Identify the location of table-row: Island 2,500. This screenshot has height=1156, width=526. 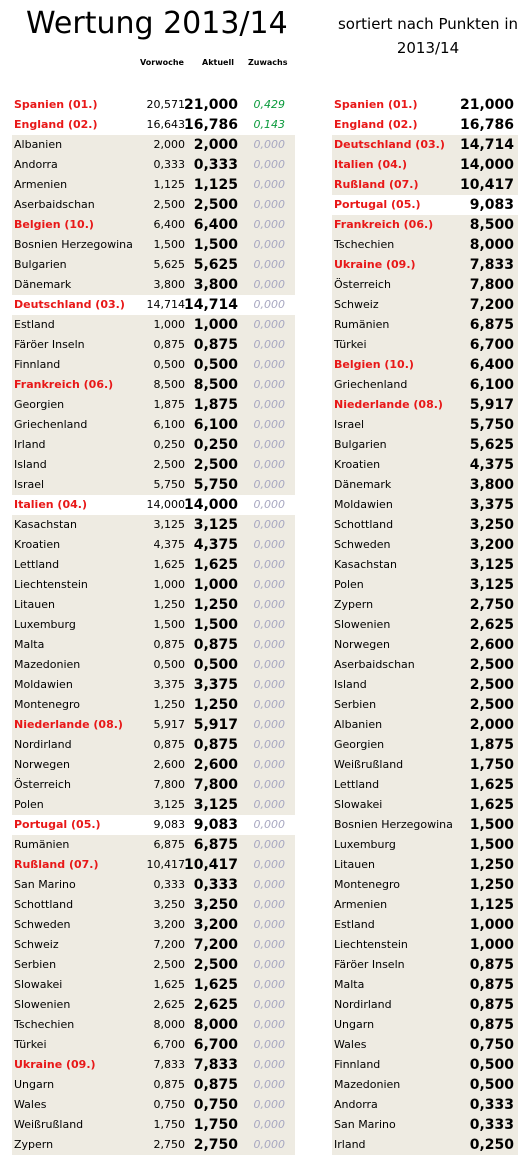
(425, 685).